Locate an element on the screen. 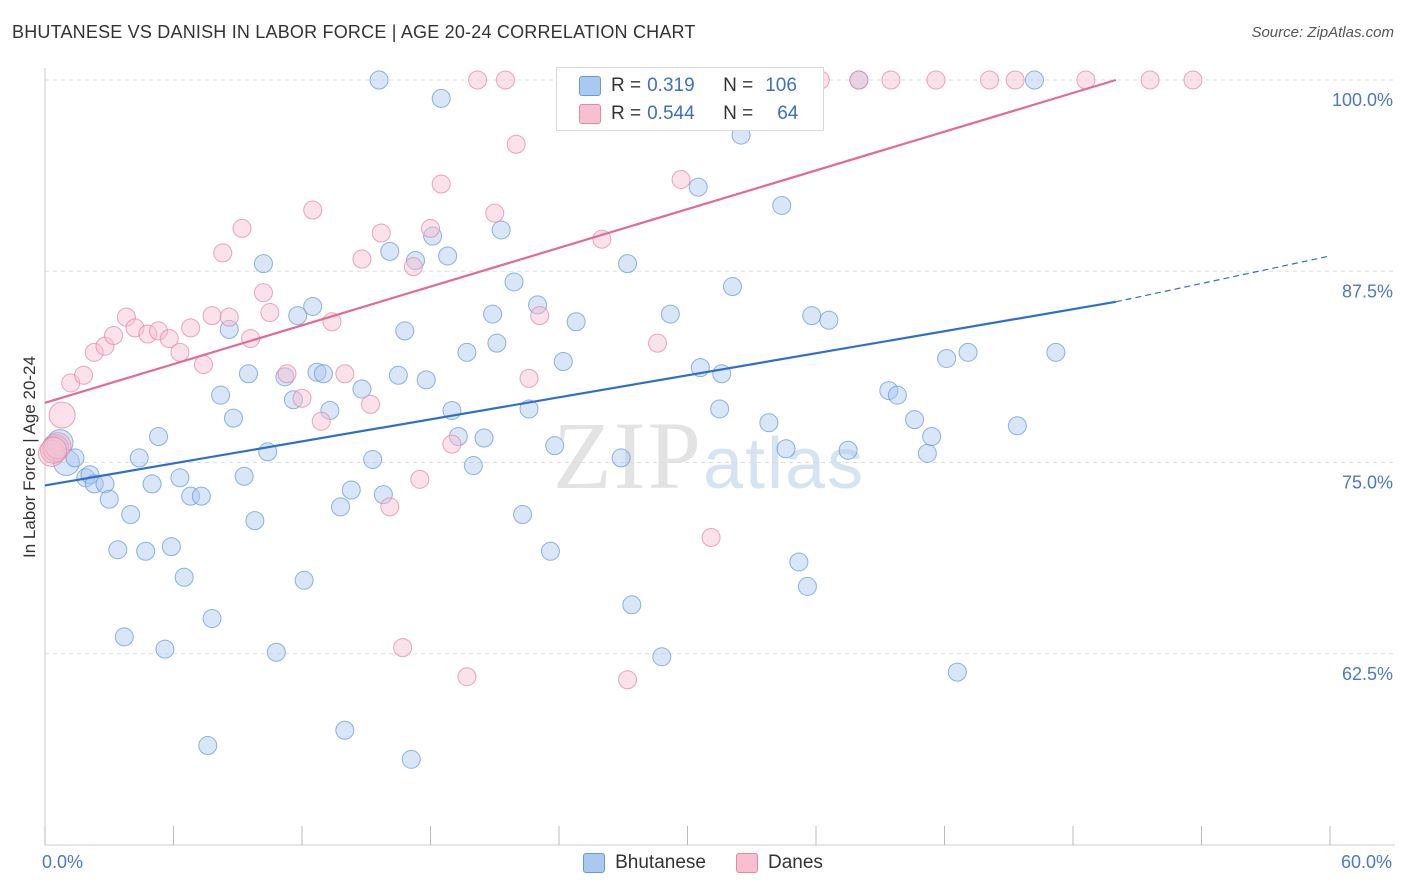 The image size is (1406, 892). r-label: R = is located at coordinates (626, 85).